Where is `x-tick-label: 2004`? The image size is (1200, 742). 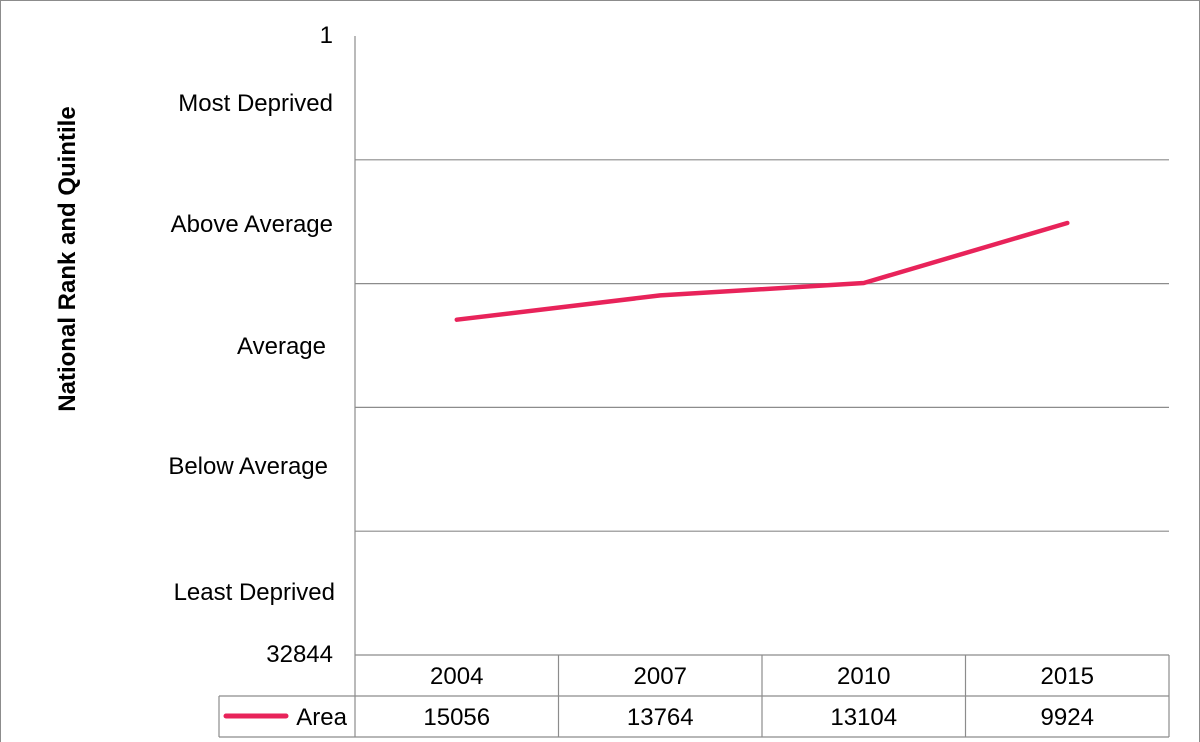
x-tick-label: 2004 is located at coordinates (456, 676).